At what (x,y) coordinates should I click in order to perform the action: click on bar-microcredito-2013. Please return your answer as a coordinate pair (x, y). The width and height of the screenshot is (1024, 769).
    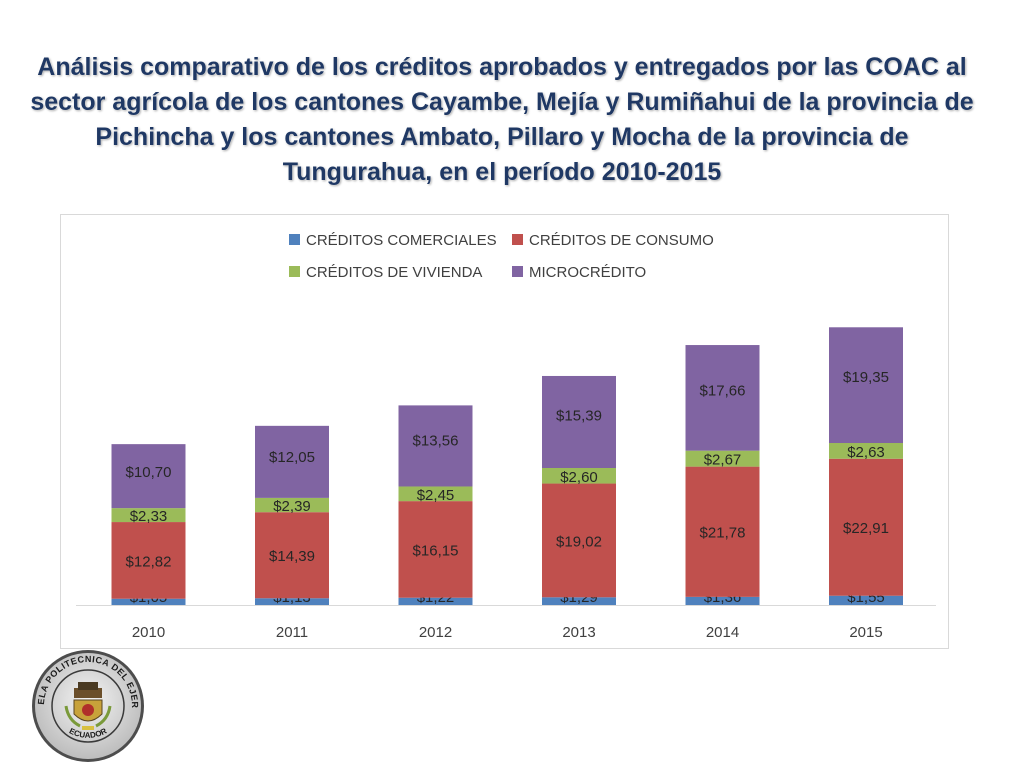
    Looking at the image, I should click on (579, 421).